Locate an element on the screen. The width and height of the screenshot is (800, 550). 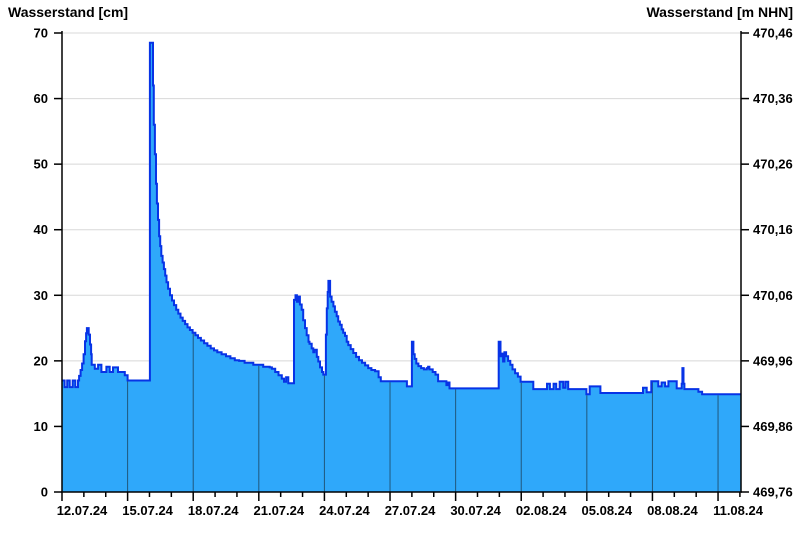
left-tick-label: 70 is located at coordinates (41, 33).